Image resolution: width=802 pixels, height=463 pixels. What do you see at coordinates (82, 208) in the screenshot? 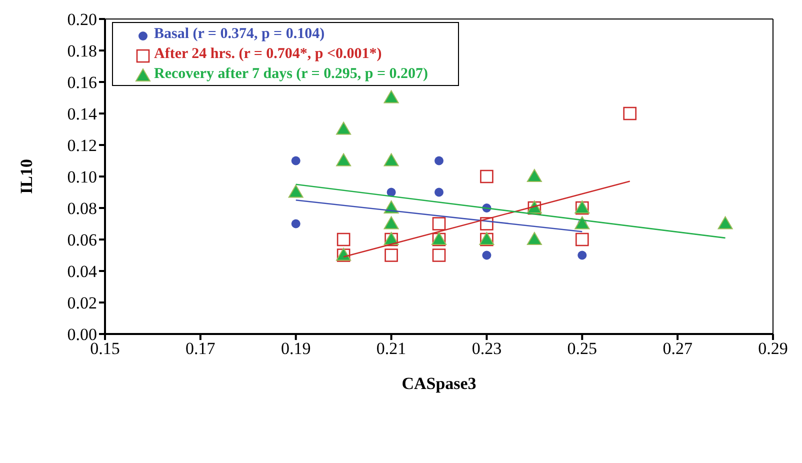
I see `y-tick-label: 0.08` at bounding box center [82, 208].